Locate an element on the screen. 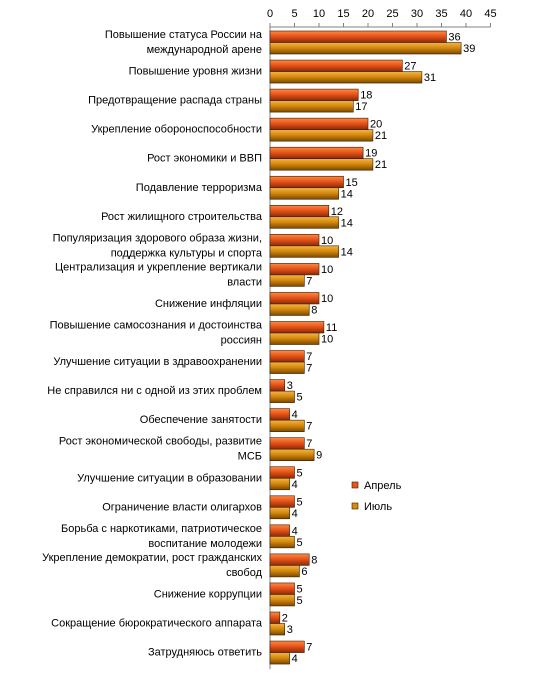 Image resolution: width=552 pixels, height=680 pixels. x-tick-label: 20 is located at coordinates (368, 14).